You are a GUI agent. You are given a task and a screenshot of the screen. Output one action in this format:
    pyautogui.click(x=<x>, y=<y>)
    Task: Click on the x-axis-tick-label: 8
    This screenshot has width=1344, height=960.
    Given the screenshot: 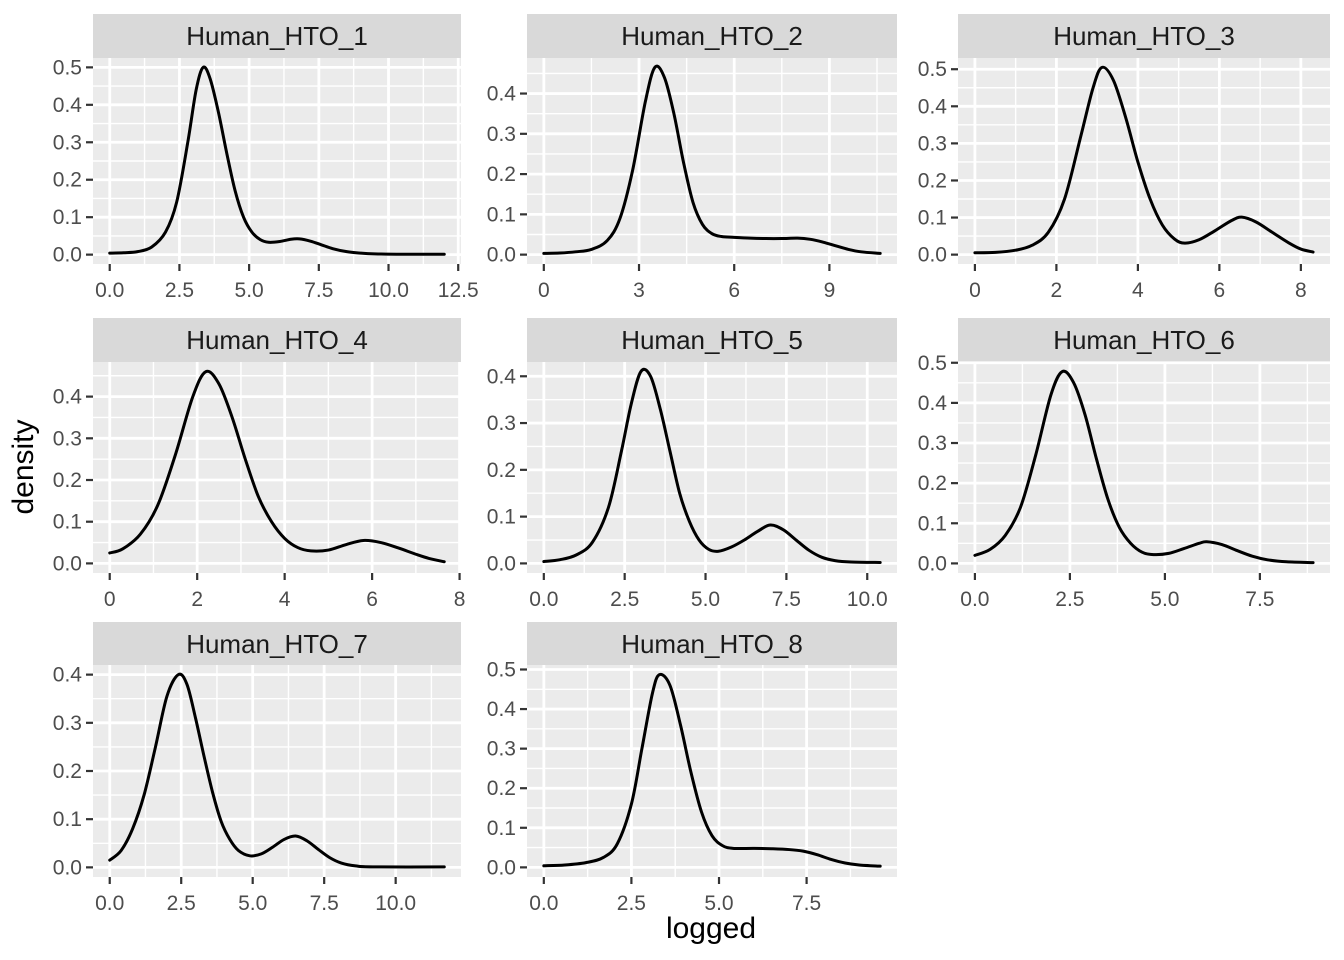 What is the action you would take?
    pyautogui.click(x=1301, y=290)
    